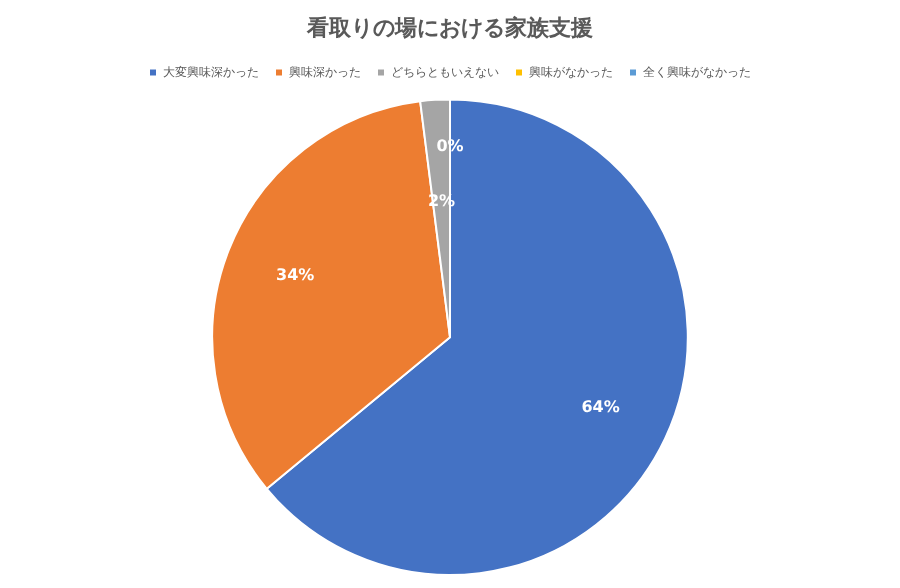  I want to click on chart-title: 看取りの場における家族支援, so click(449, 27).